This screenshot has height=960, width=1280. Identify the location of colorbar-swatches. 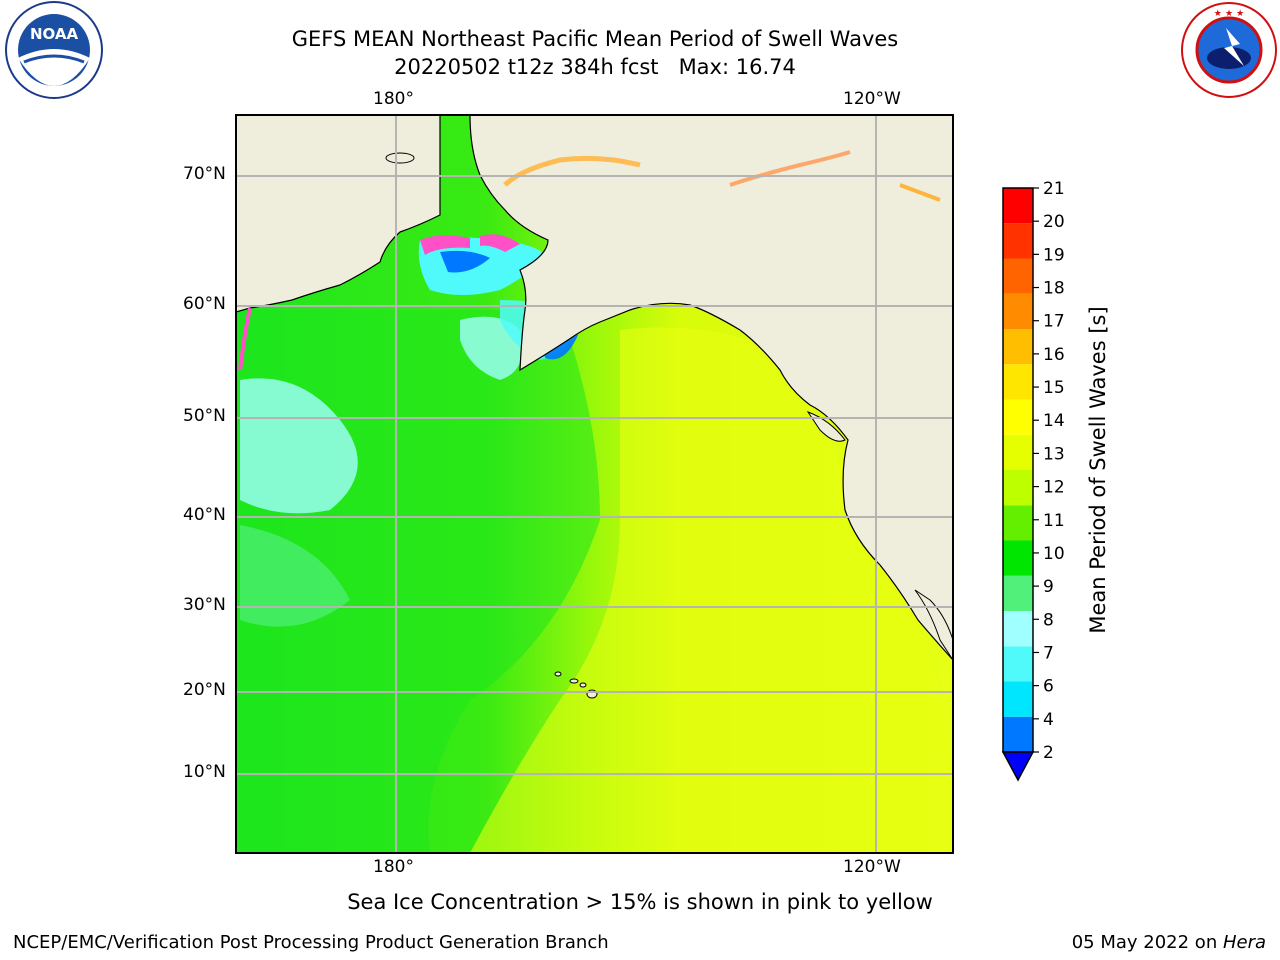
(1018, 470).